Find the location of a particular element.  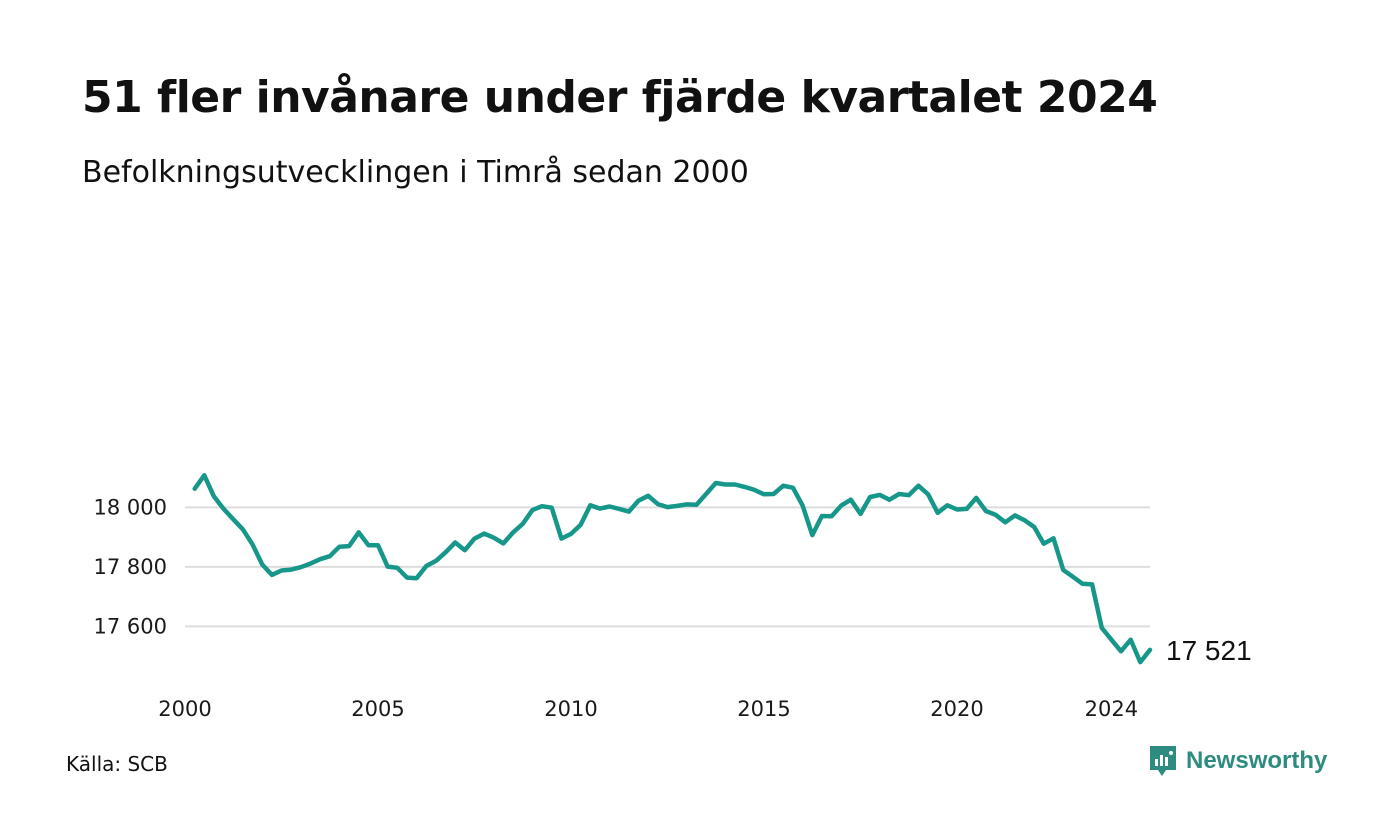

y-tick-label: 17 600 is located at coordinates (130, 626).